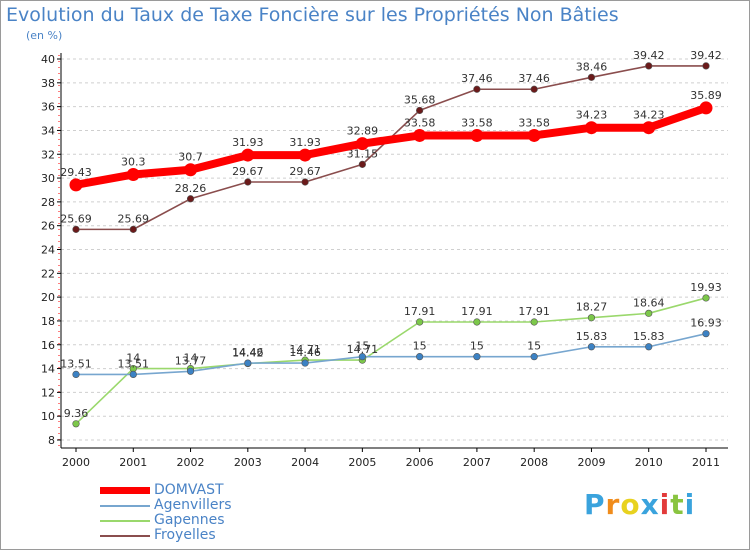 This screenshot has height=550, width=750. I want to click on x-tick-label: 2006, so click(420, 462).